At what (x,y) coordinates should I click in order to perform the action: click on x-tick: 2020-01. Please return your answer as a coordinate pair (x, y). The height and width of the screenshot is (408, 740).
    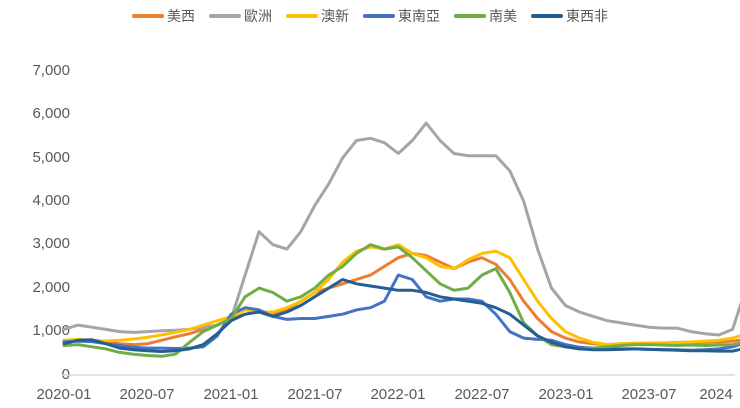
    Looking at the image, I should click on (64, 394).